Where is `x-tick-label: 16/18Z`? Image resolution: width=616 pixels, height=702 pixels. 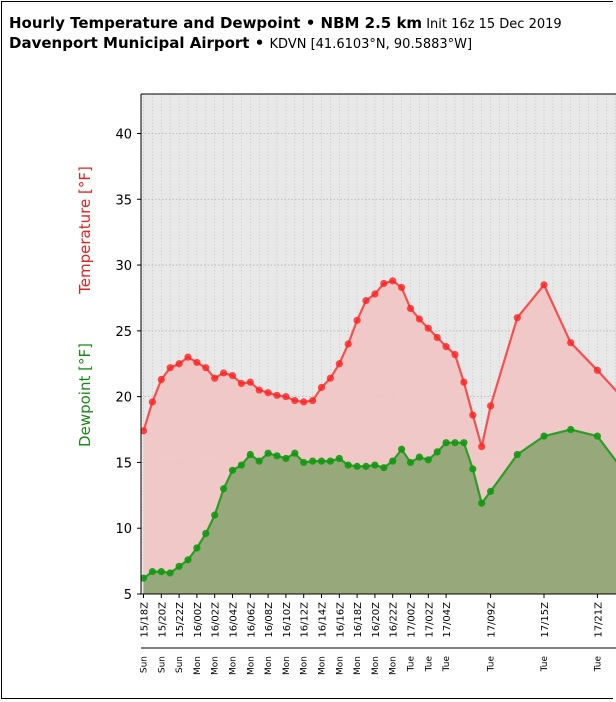
x-tick-label: 16/18Z is located at coordinates (358, 620).